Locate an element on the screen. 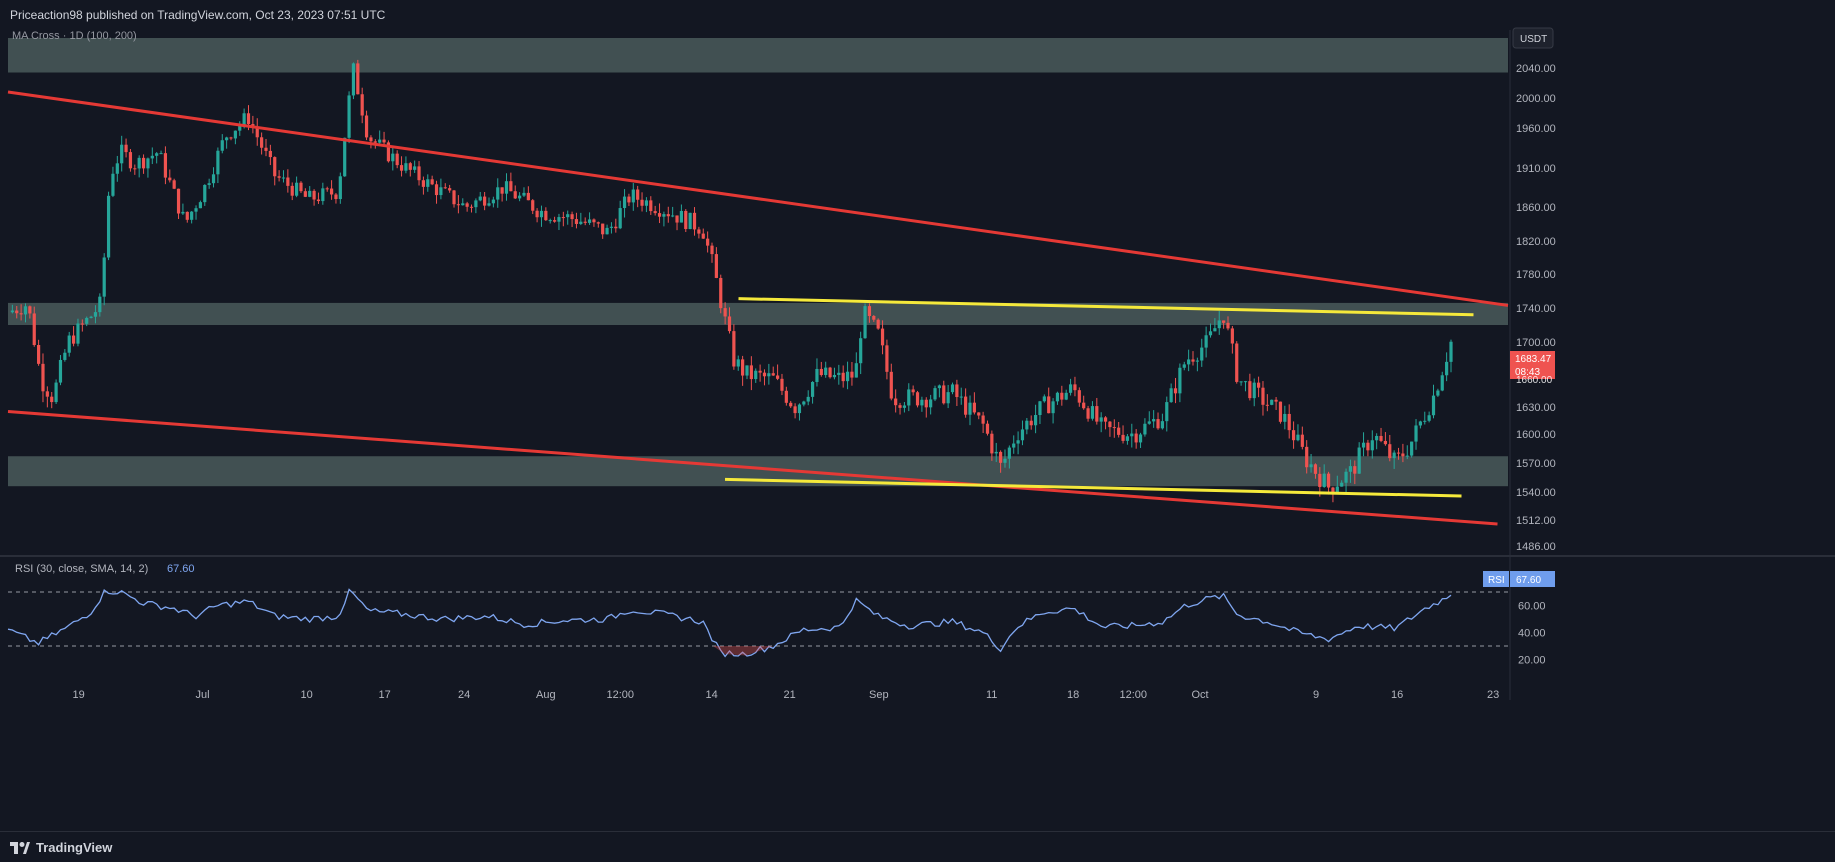  time-tick-label: 9 is located at coordinates (1316, 695).